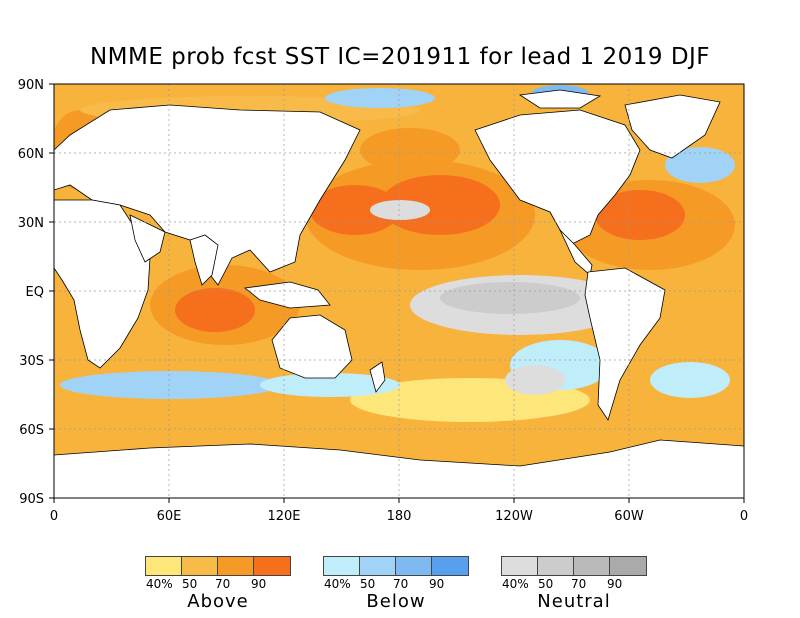 The width and height of the screenshot is (800, 618). I want to click on neutral-regions, so click(500, 297).